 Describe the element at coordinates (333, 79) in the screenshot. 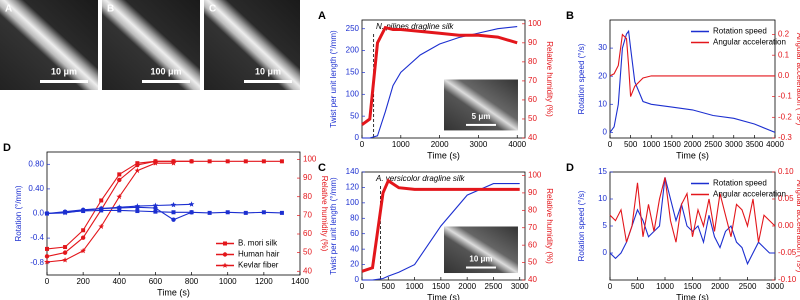

I see `y-axis-label: Twist per unit length (°/mm)` at that location.